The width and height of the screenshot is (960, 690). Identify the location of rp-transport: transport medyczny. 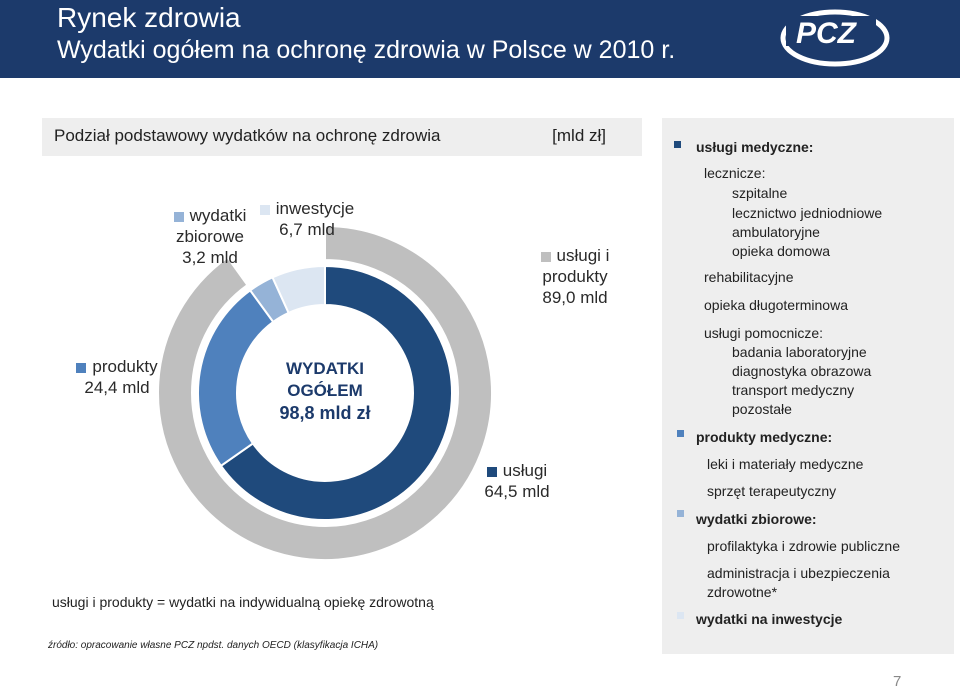
(793, 390).